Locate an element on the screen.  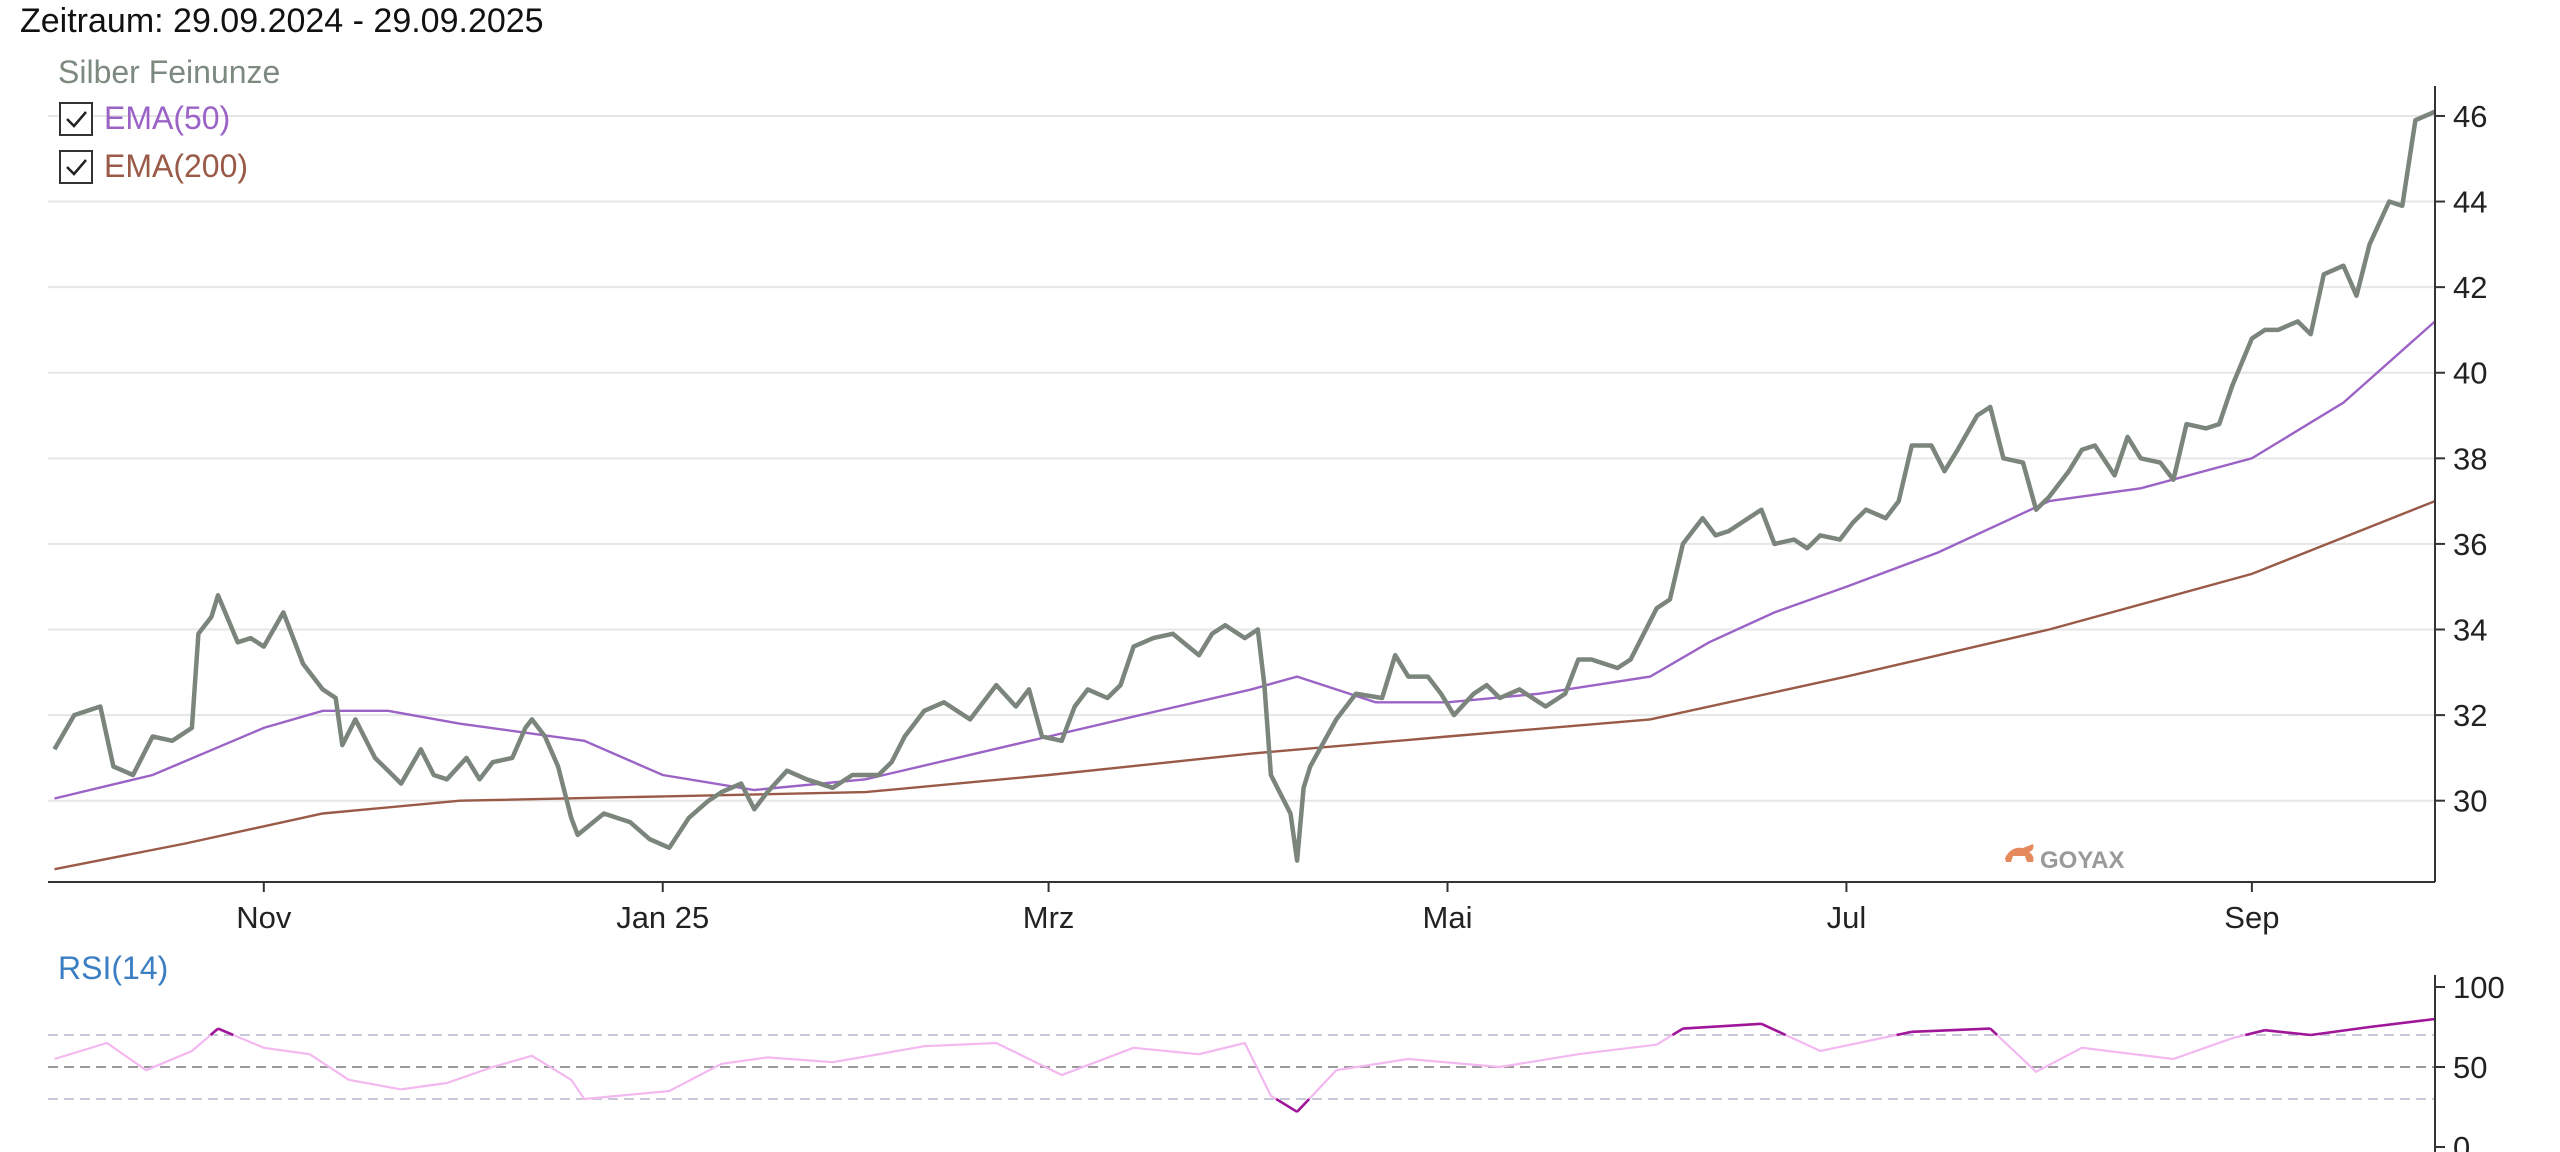
ema50-legend-label: EMA(50) is located at coordinates (167, 118).